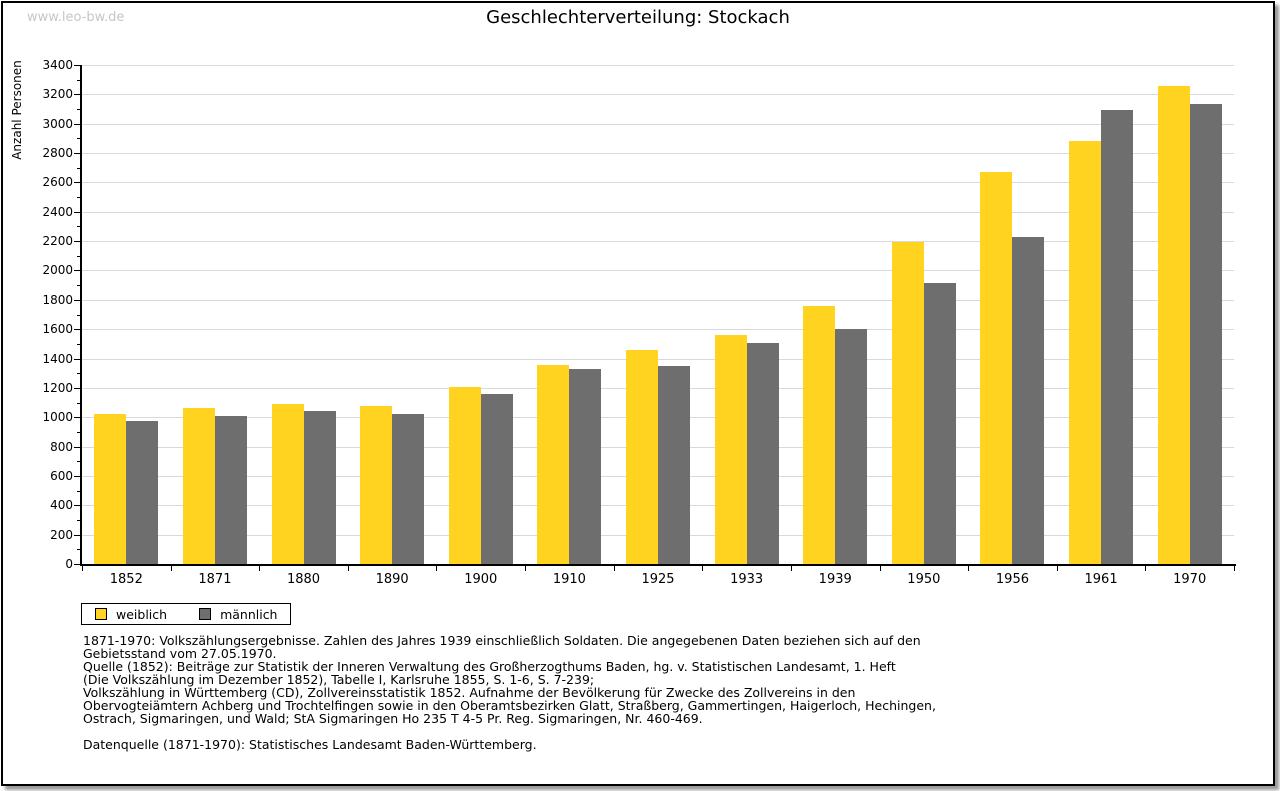  What do you see at coordinates (61, 475) in the screenshot?
I see `y-axis-tick-label: 600` at bounding box center [61, 475].